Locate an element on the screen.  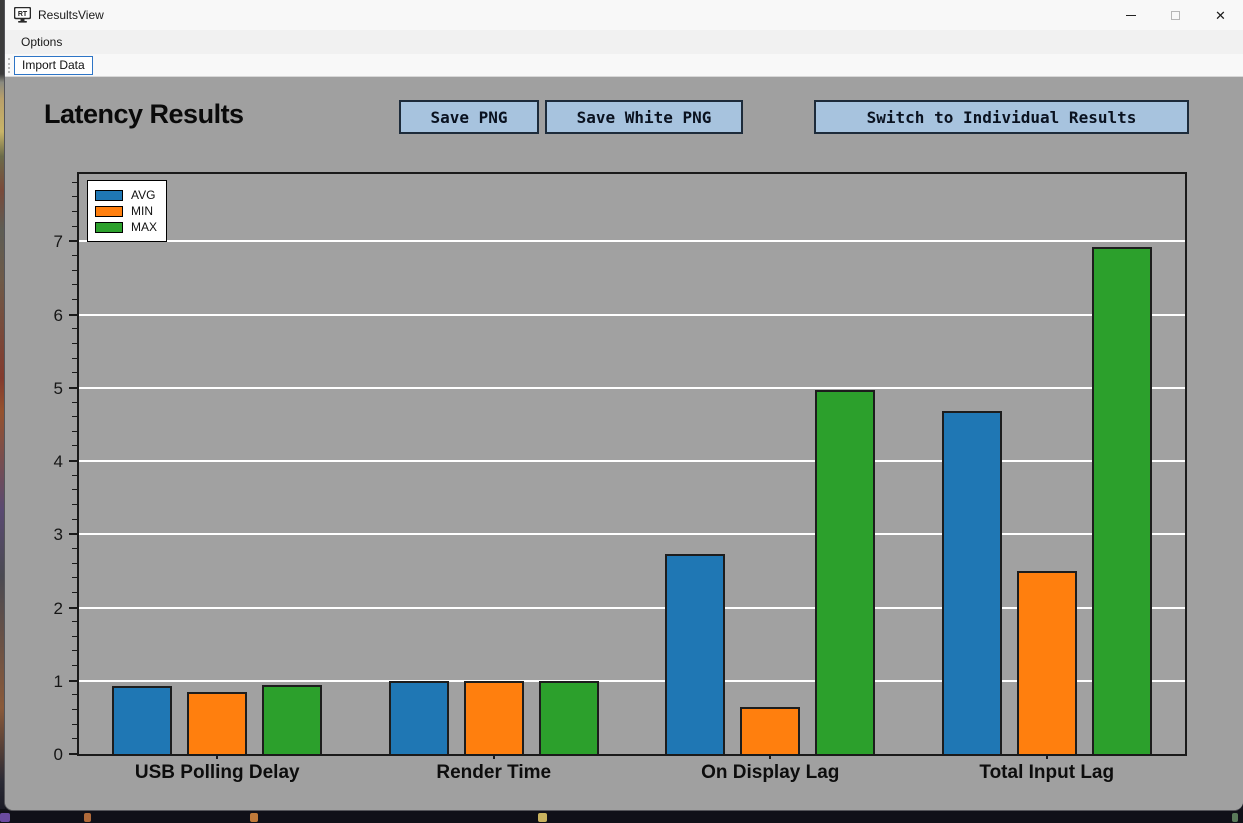
legend-swatch-avg is located at coordinates (109, 195).